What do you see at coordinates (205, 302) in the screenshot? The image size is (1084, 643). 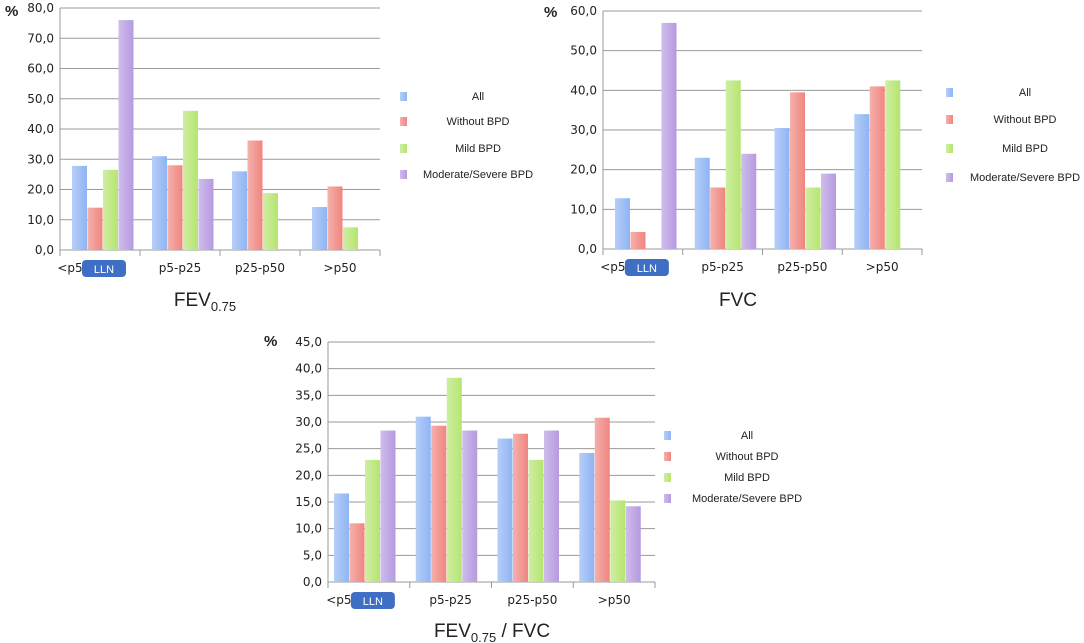 I see `chart-title: FEV0.75` at bounding box center [205, 302].